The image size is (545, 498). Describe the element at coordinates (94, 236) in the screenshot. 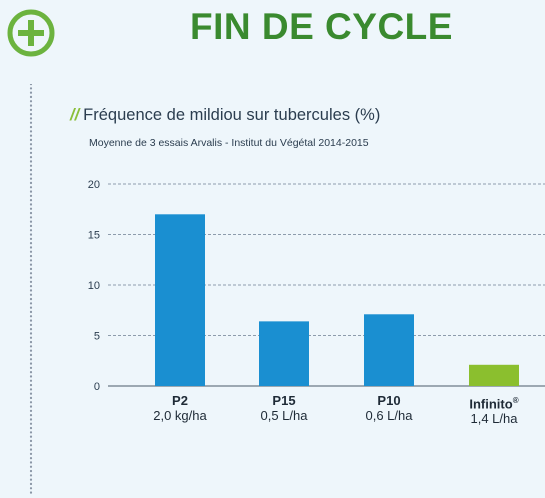

I see `y-tick-label: 15` at that location.